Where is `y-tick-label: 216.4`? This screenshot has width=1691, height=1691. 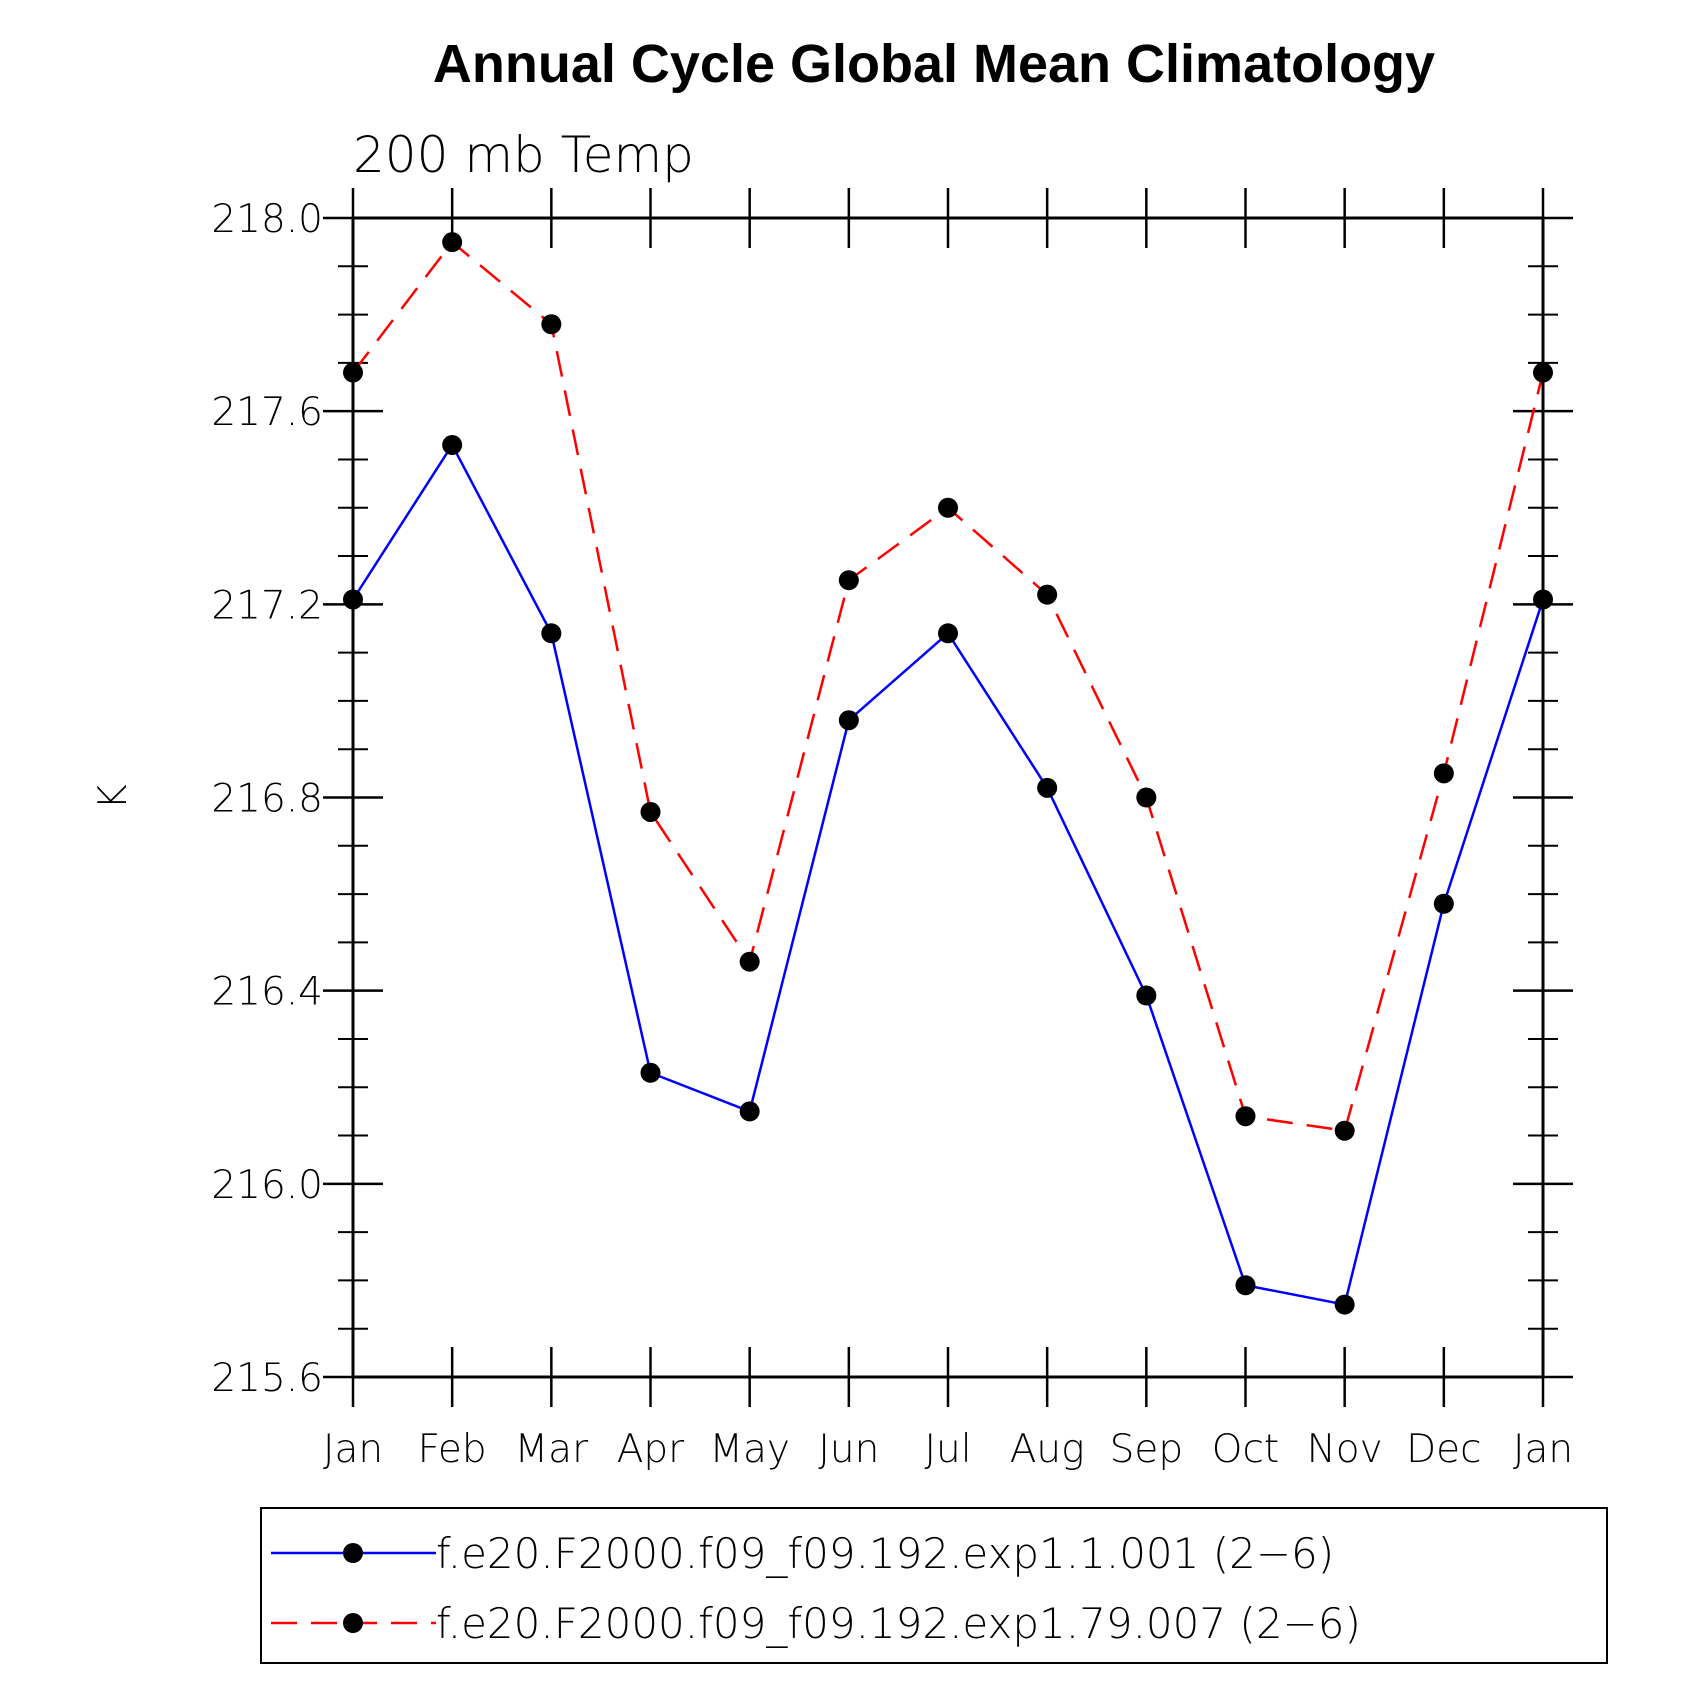 y-tick-label: 216.4 is located at coordinates (267, 992).